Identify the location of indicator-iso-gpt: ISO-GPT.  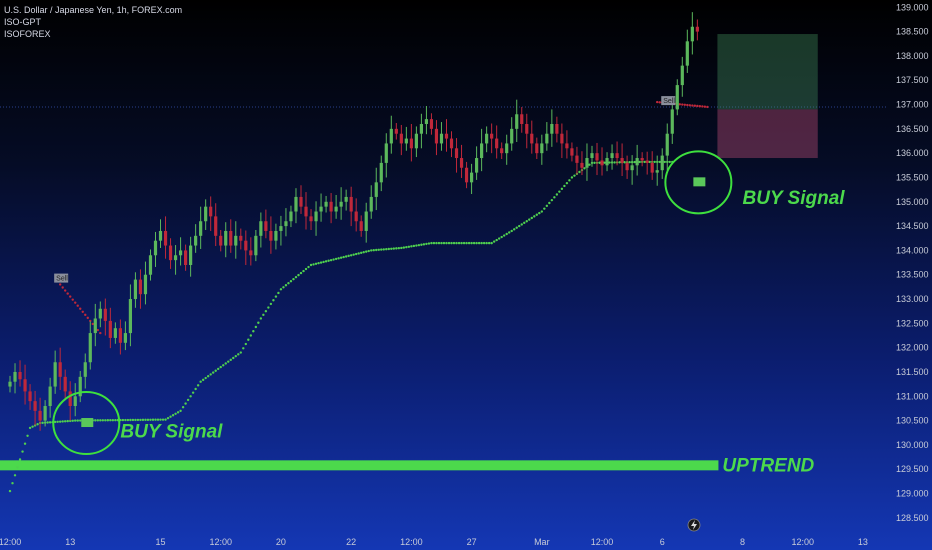
(23, 22).